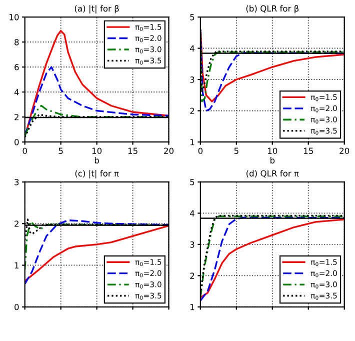  I want to click on chart-title: (b) QLR for β, so click(272, 9).